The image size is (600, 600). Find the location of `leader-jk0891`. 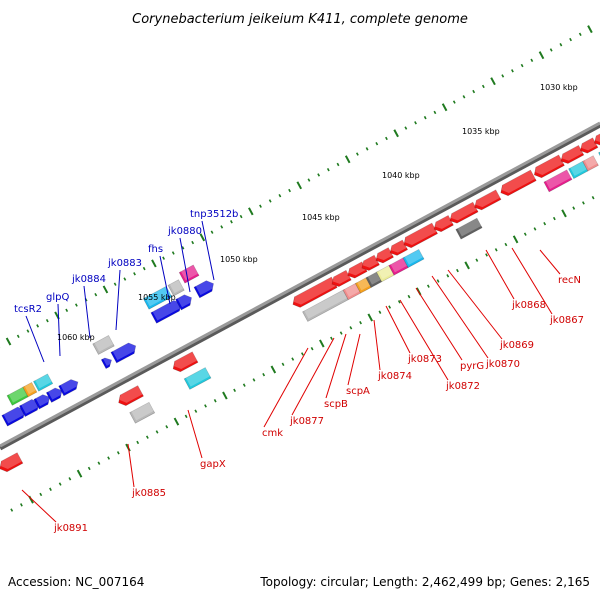

leader-jk0891 is located at coordinates (39, 506).